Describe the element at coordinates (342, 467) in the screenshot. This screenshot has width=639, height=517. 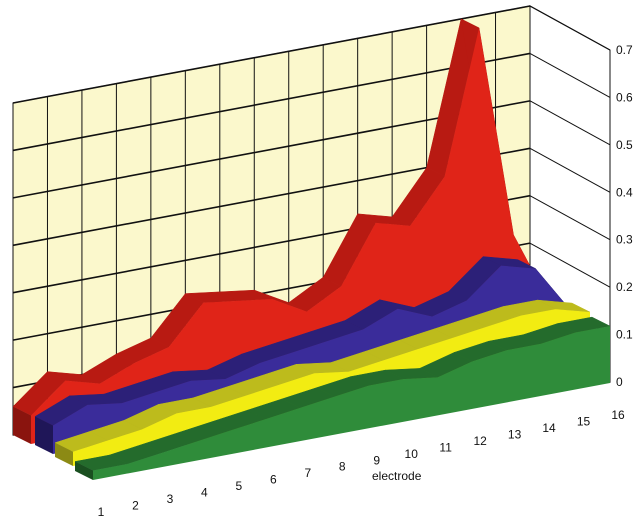
I see `x-tick-label-8: 8` at that location.